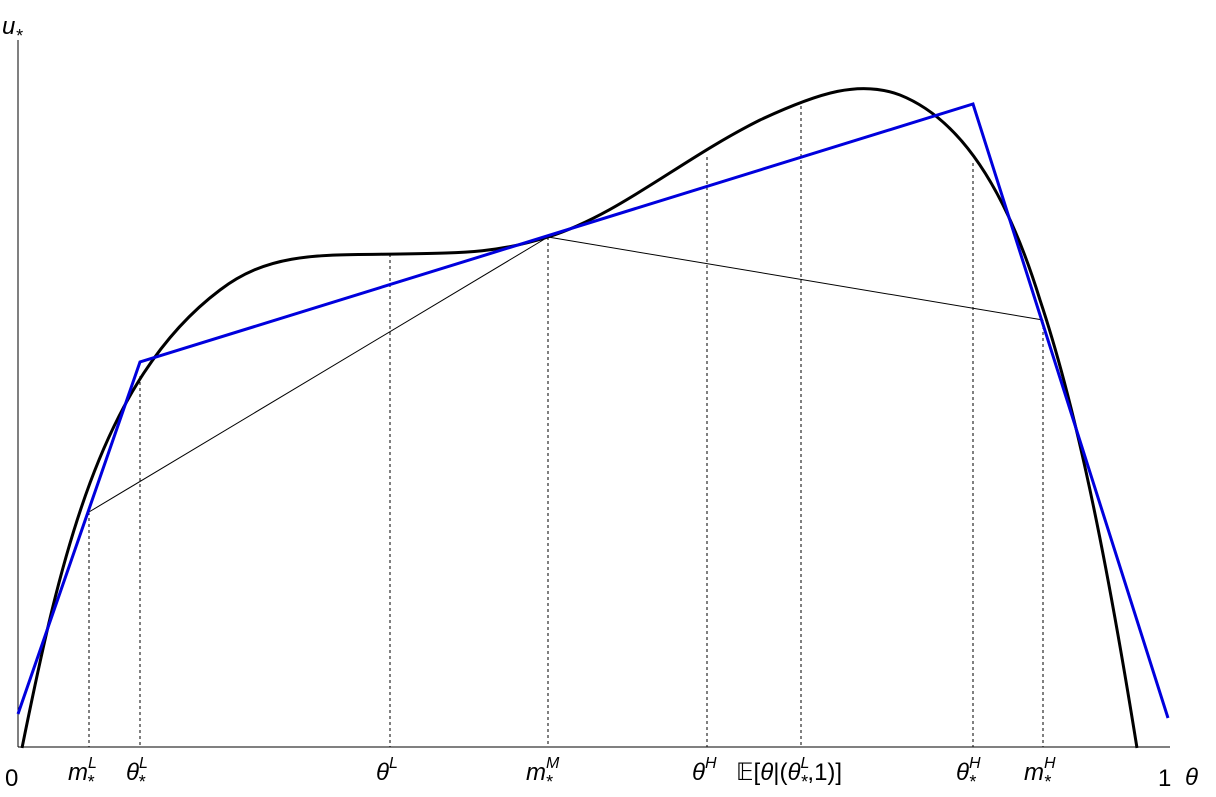 Image resolution: width=1216 pixels, height=797 pixels. Describe the element at coordinates (137, 773) in the screenshot. I see `tick-label-thetaL-star: θL *` at that location.